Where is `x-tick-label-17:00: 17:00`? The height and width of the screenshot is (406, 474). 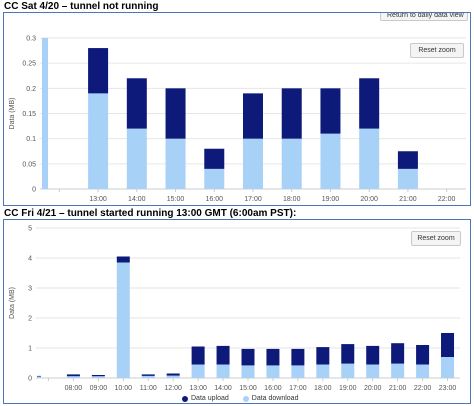 x-tick-label-17:00: 17:00 is located at coordinates (298, 388).